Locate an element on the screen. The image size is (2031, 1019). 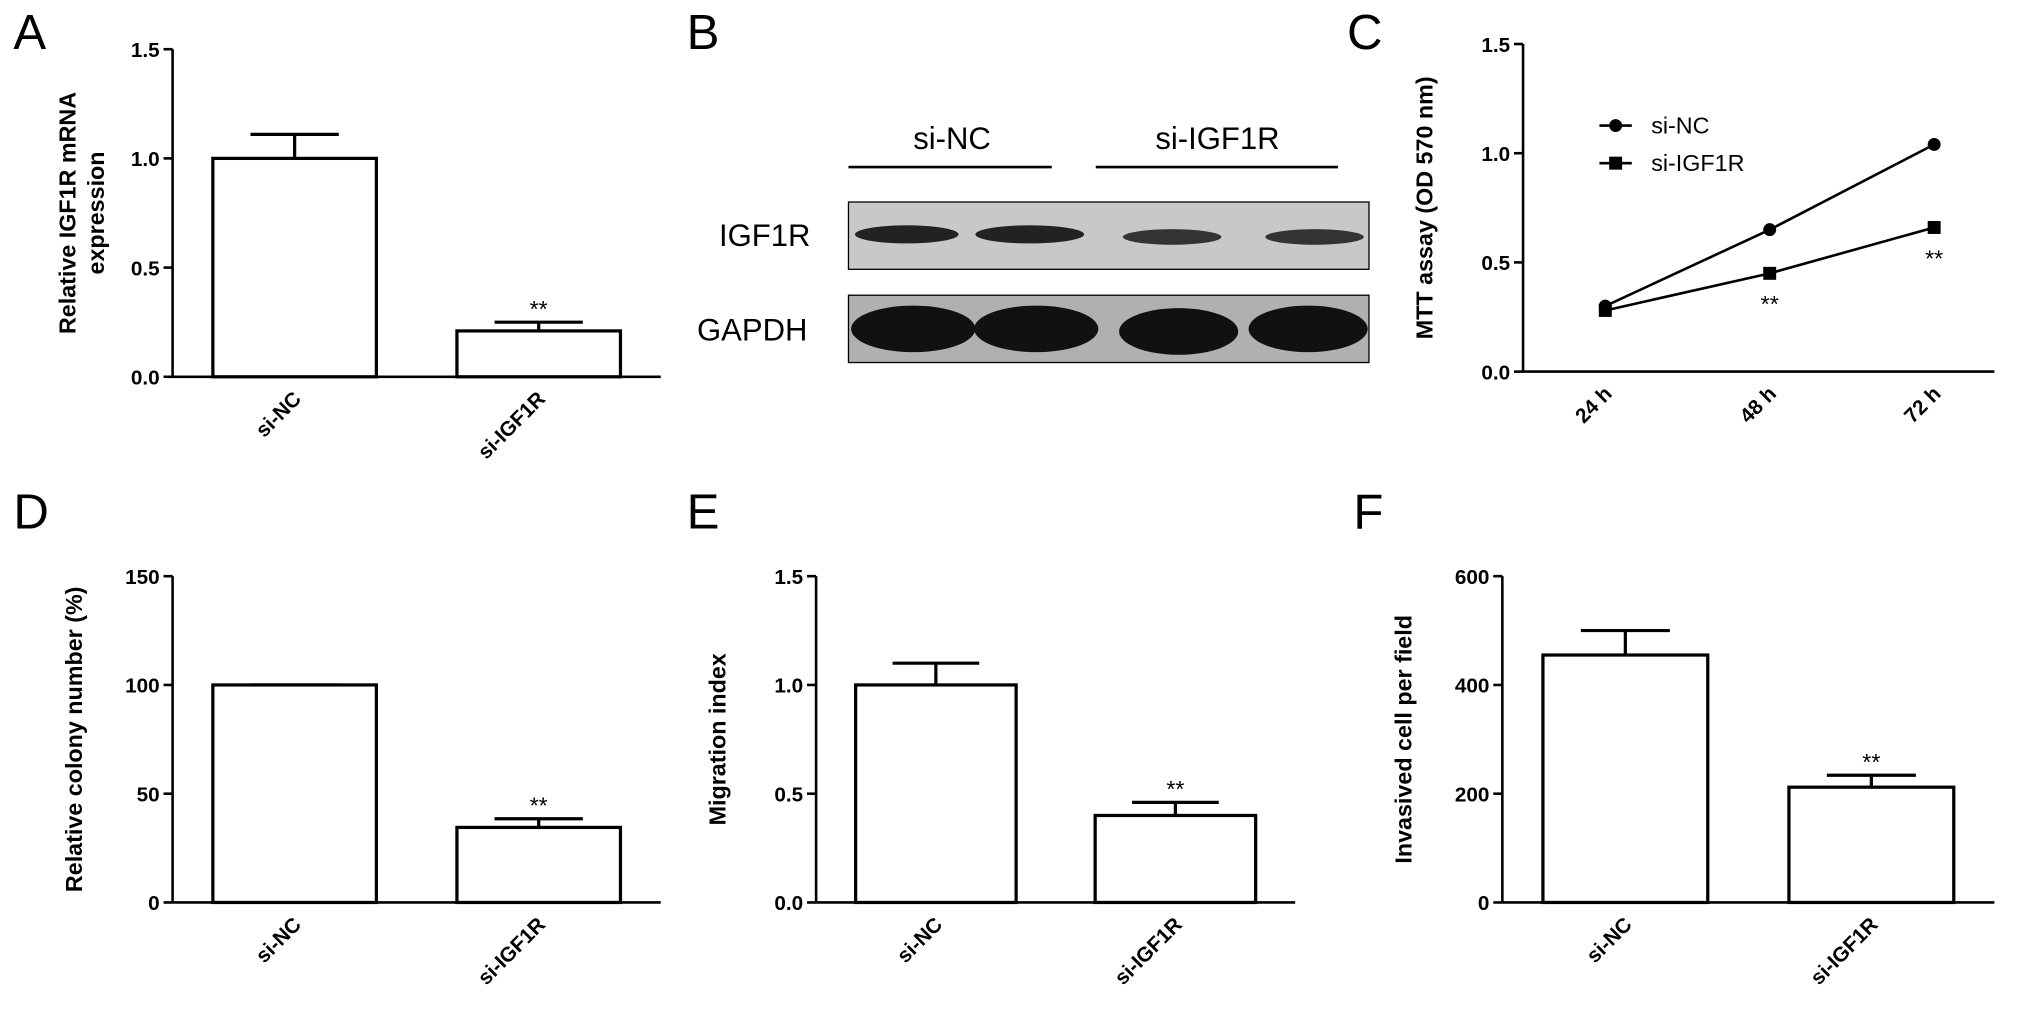
x-tick-label: 48 h is located at coordinates (1758, 405).